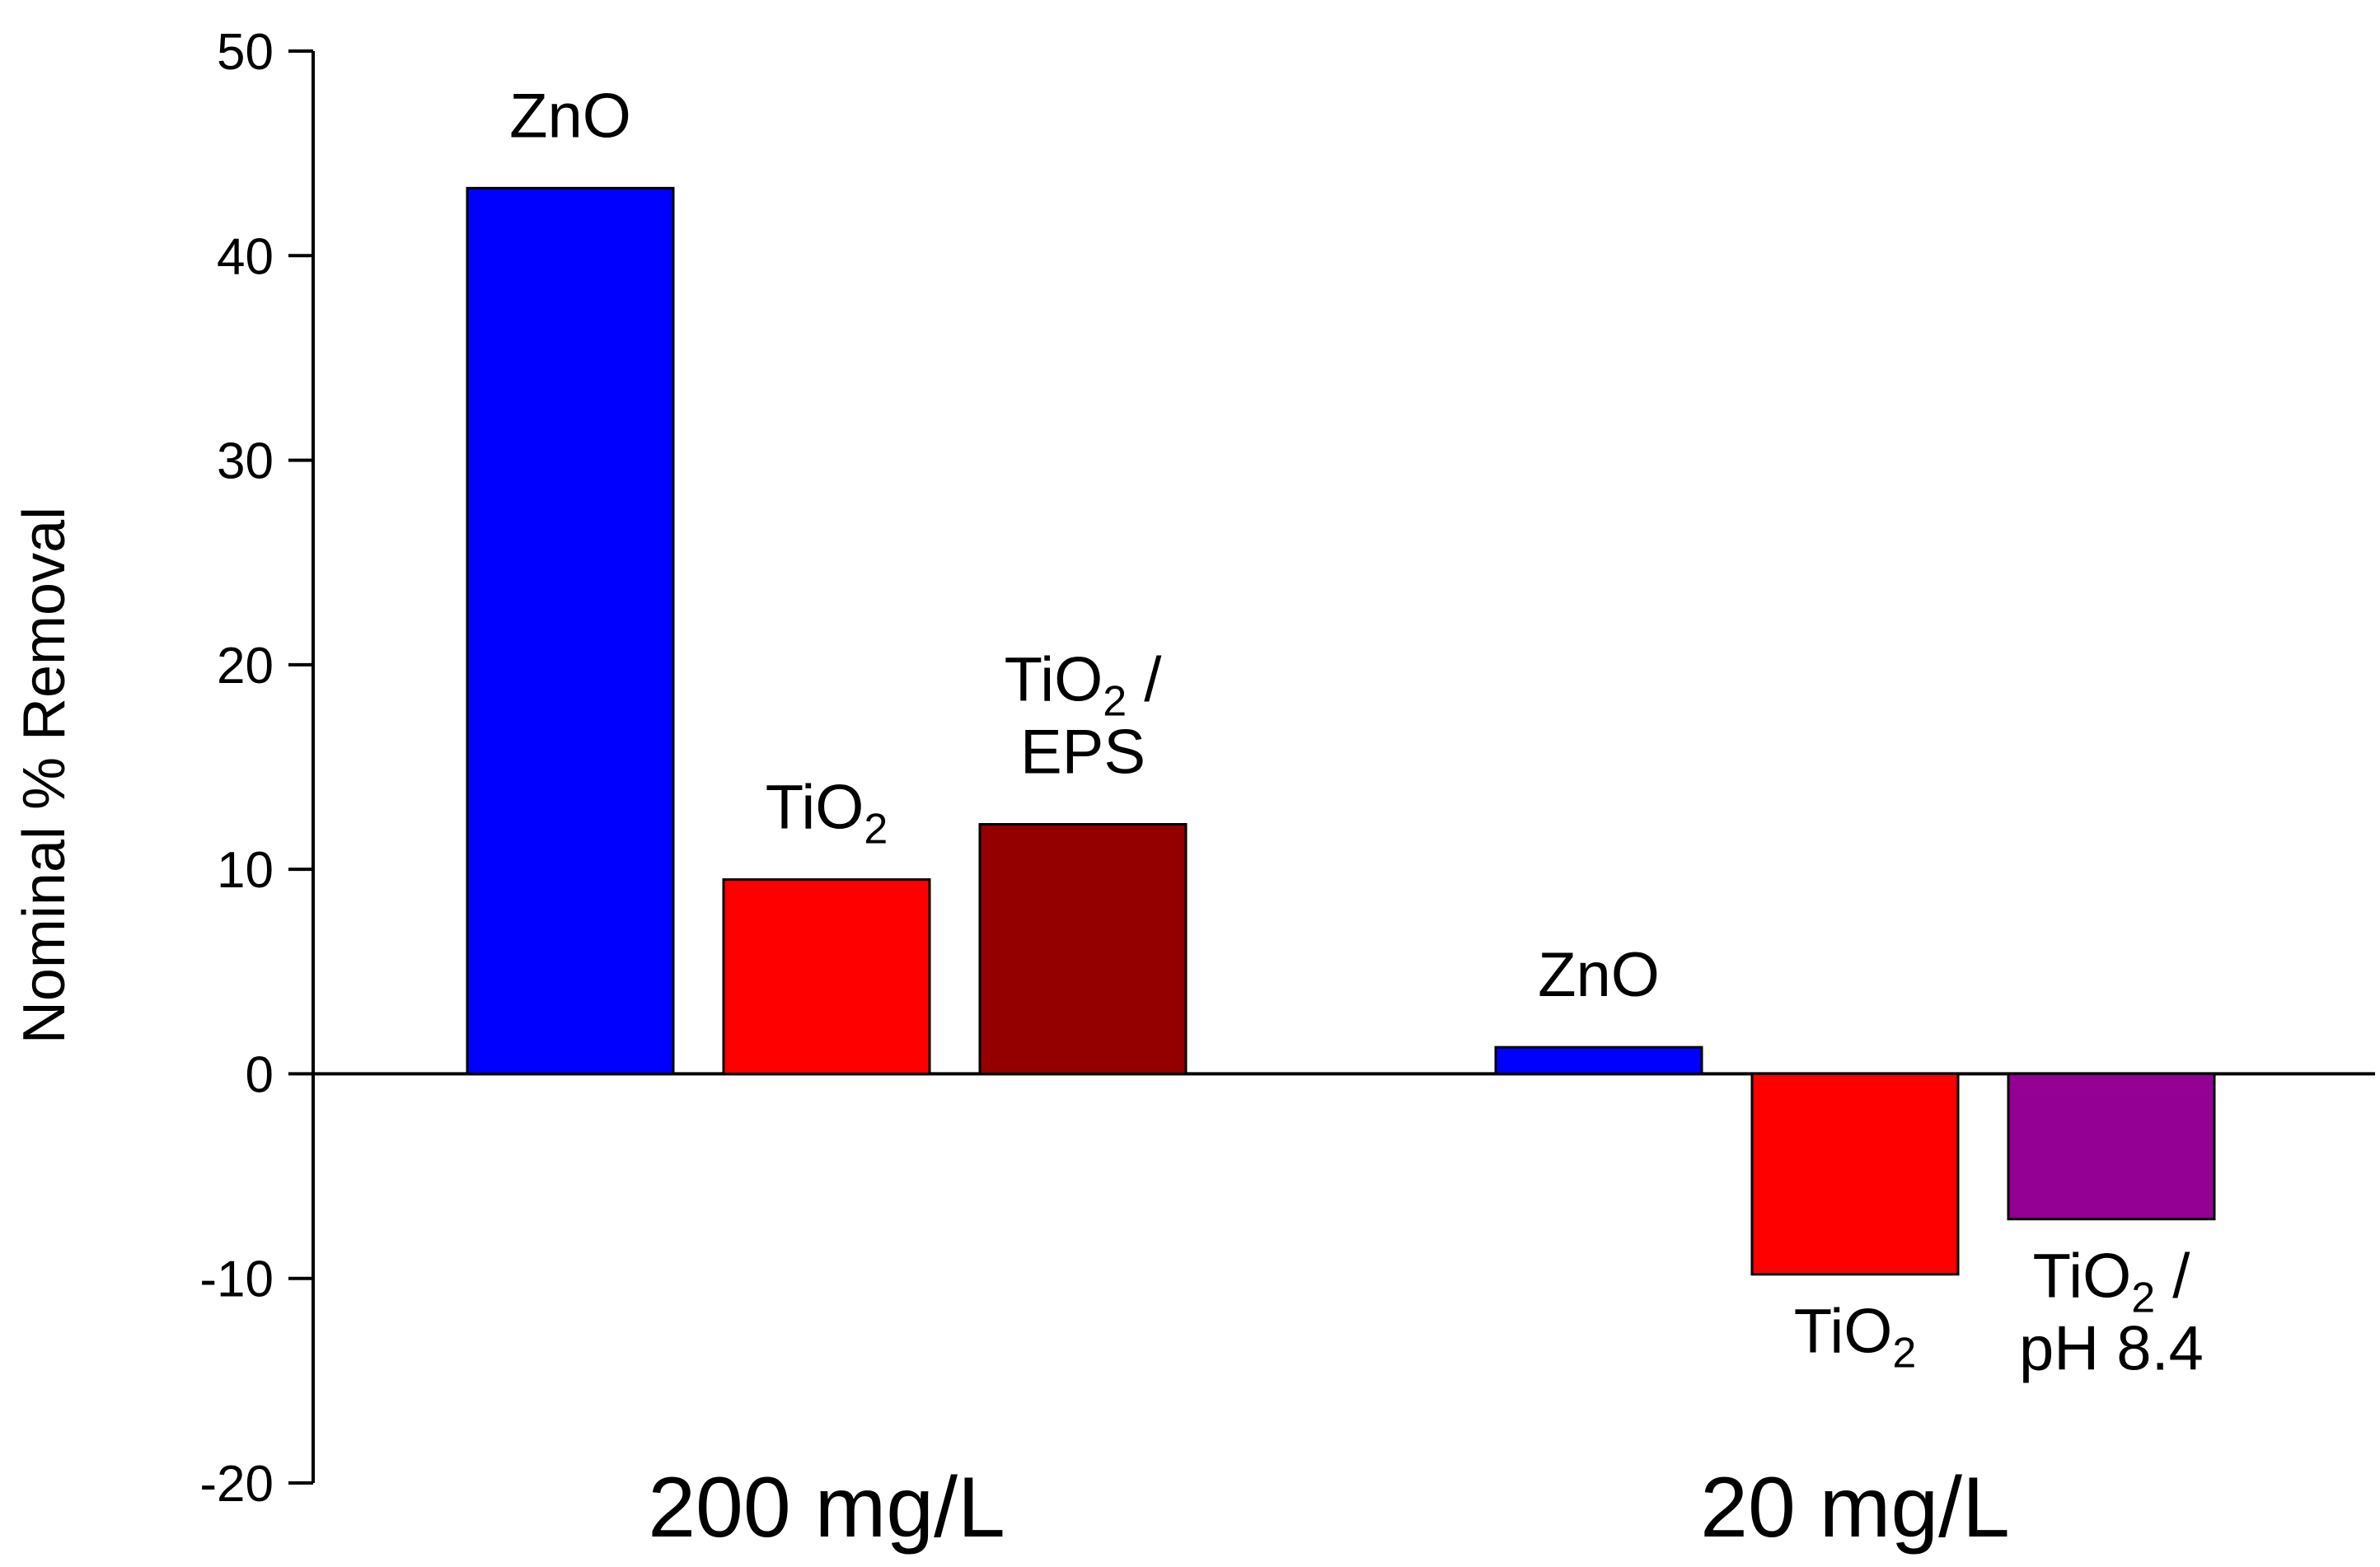 The width and height of the screenshot is (2380, 1567). Describe the element at coordinates (260, 1074) in the screenshot. I see `y-tick-label: 0` at that location.